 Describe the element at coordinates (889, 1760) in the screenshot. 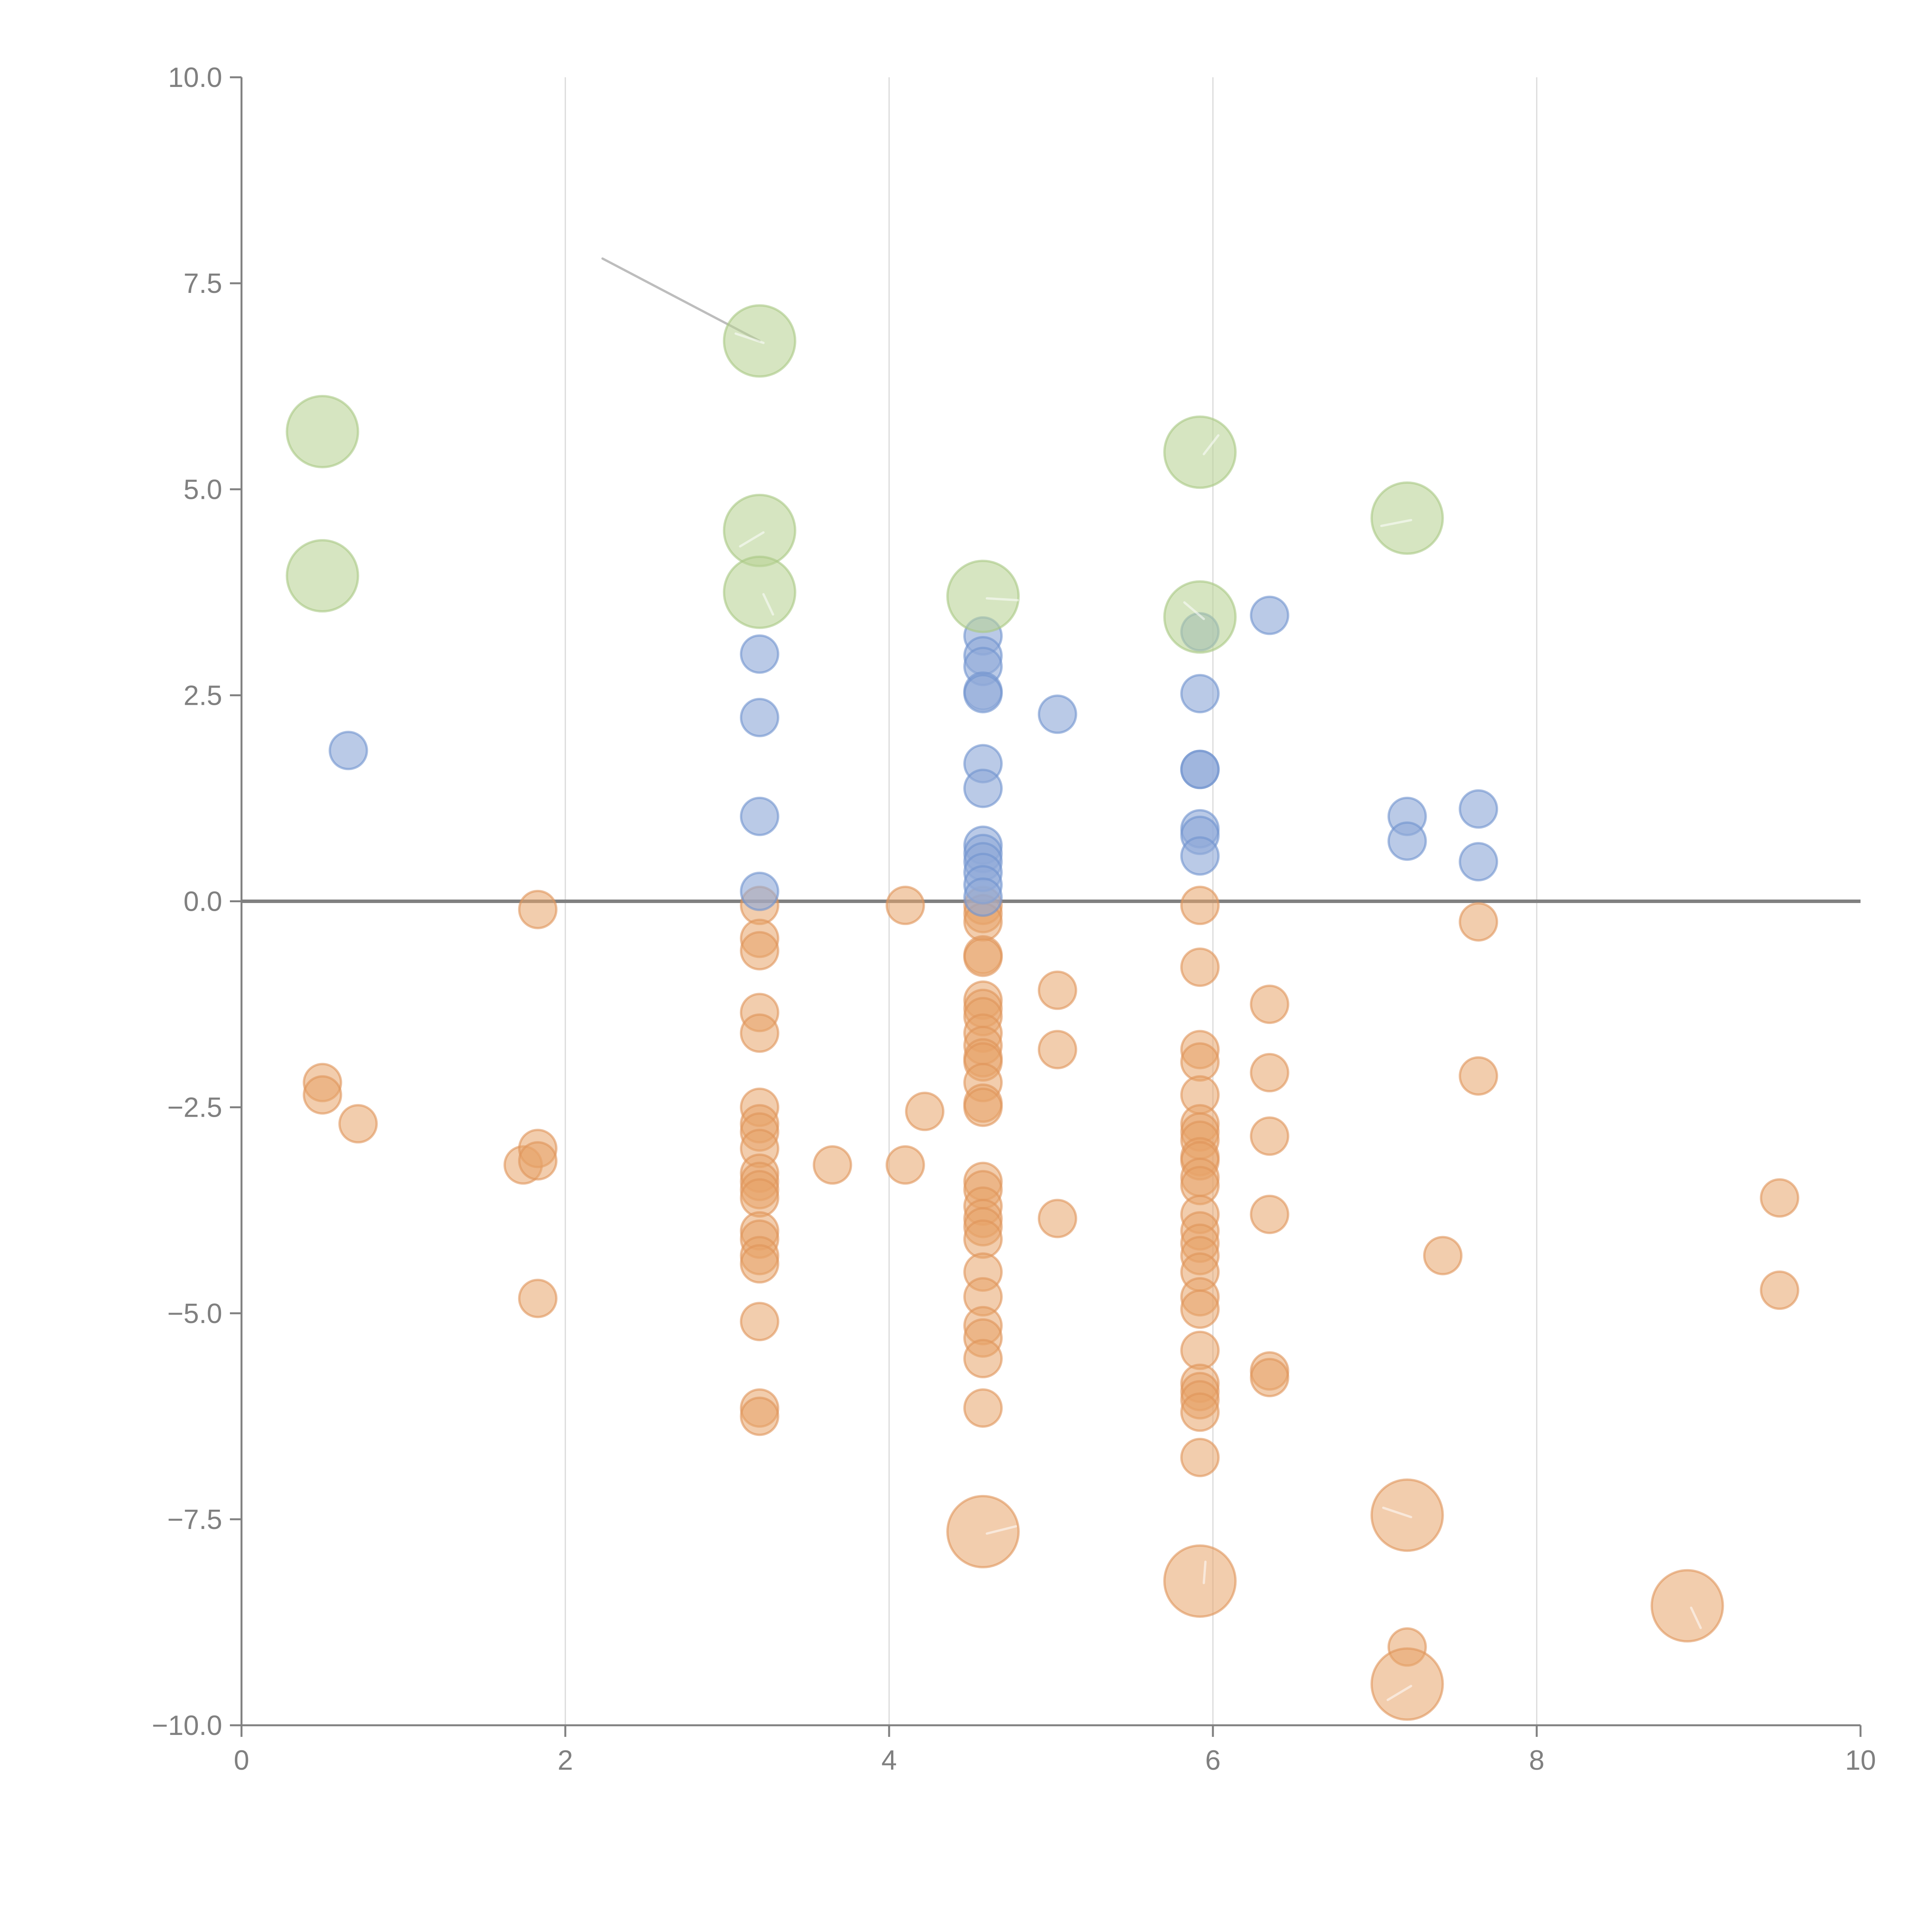

I see `x-tick-label: 4` at that location.